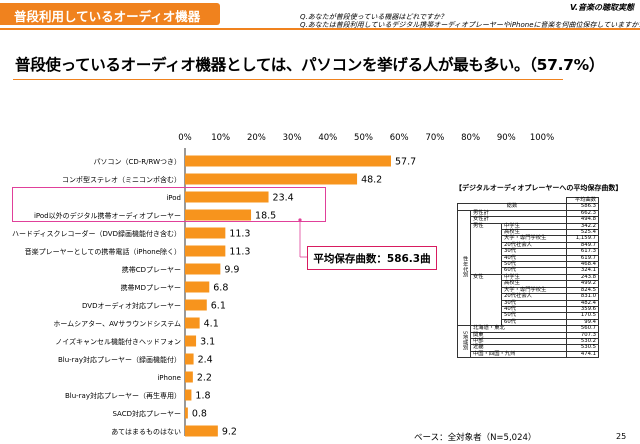  I want to click on x-tick-label: 60%, so click(399, 138).